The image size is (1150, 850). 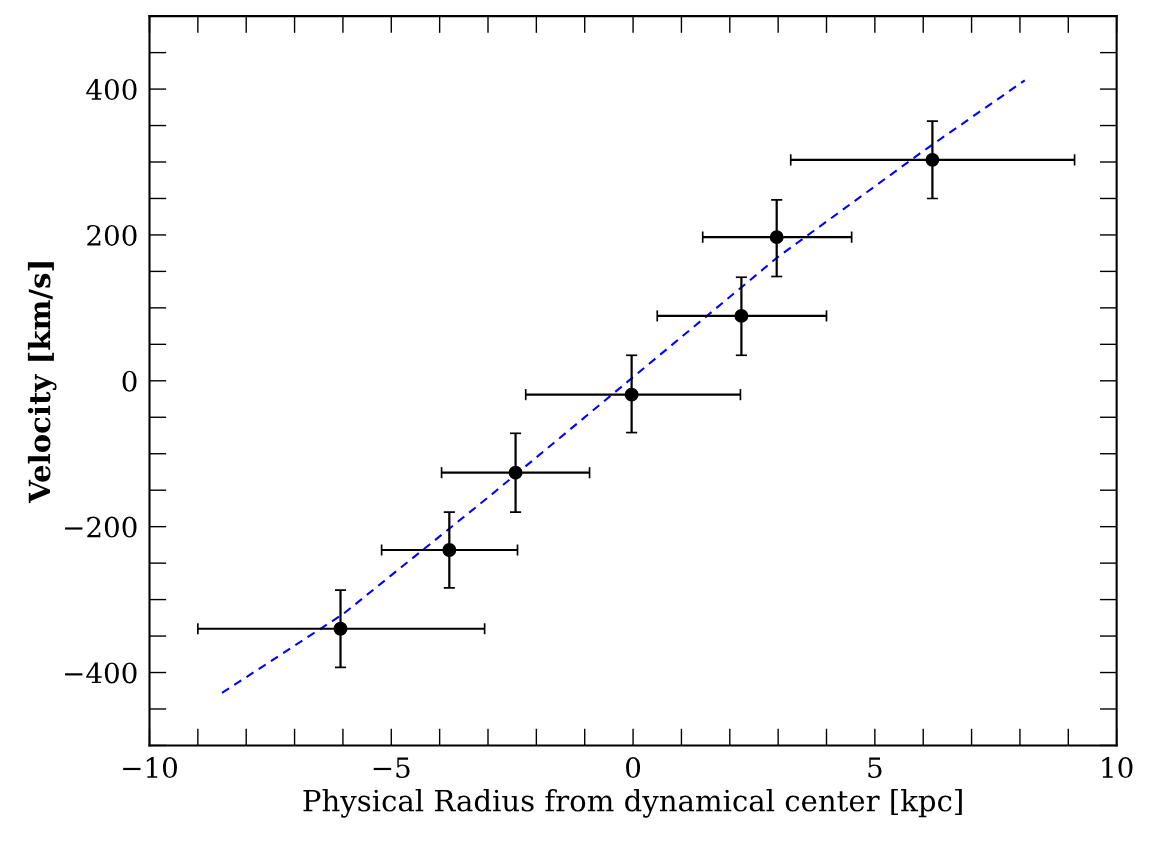 What do you see at coordinates (129, 381) in the screenshot?
I see `y-tick-label: 0` at bounding box center [129, 381].